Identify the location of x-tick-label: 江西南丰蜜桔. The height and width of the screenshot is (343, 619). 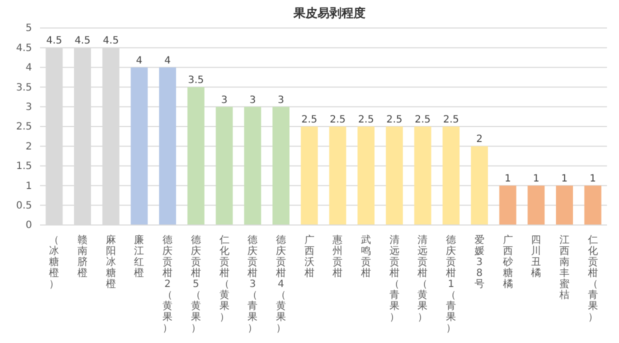
(564, 267).